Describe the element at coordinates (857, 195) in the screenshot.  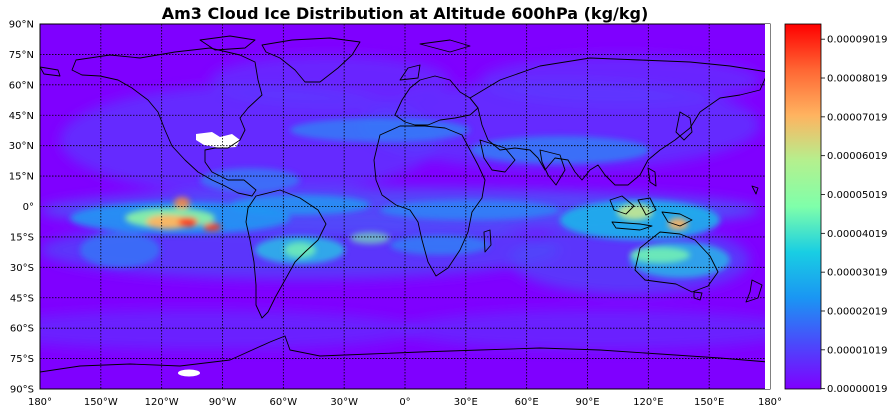
I see `colorbar-tick-label: 0.00005019` at that location.